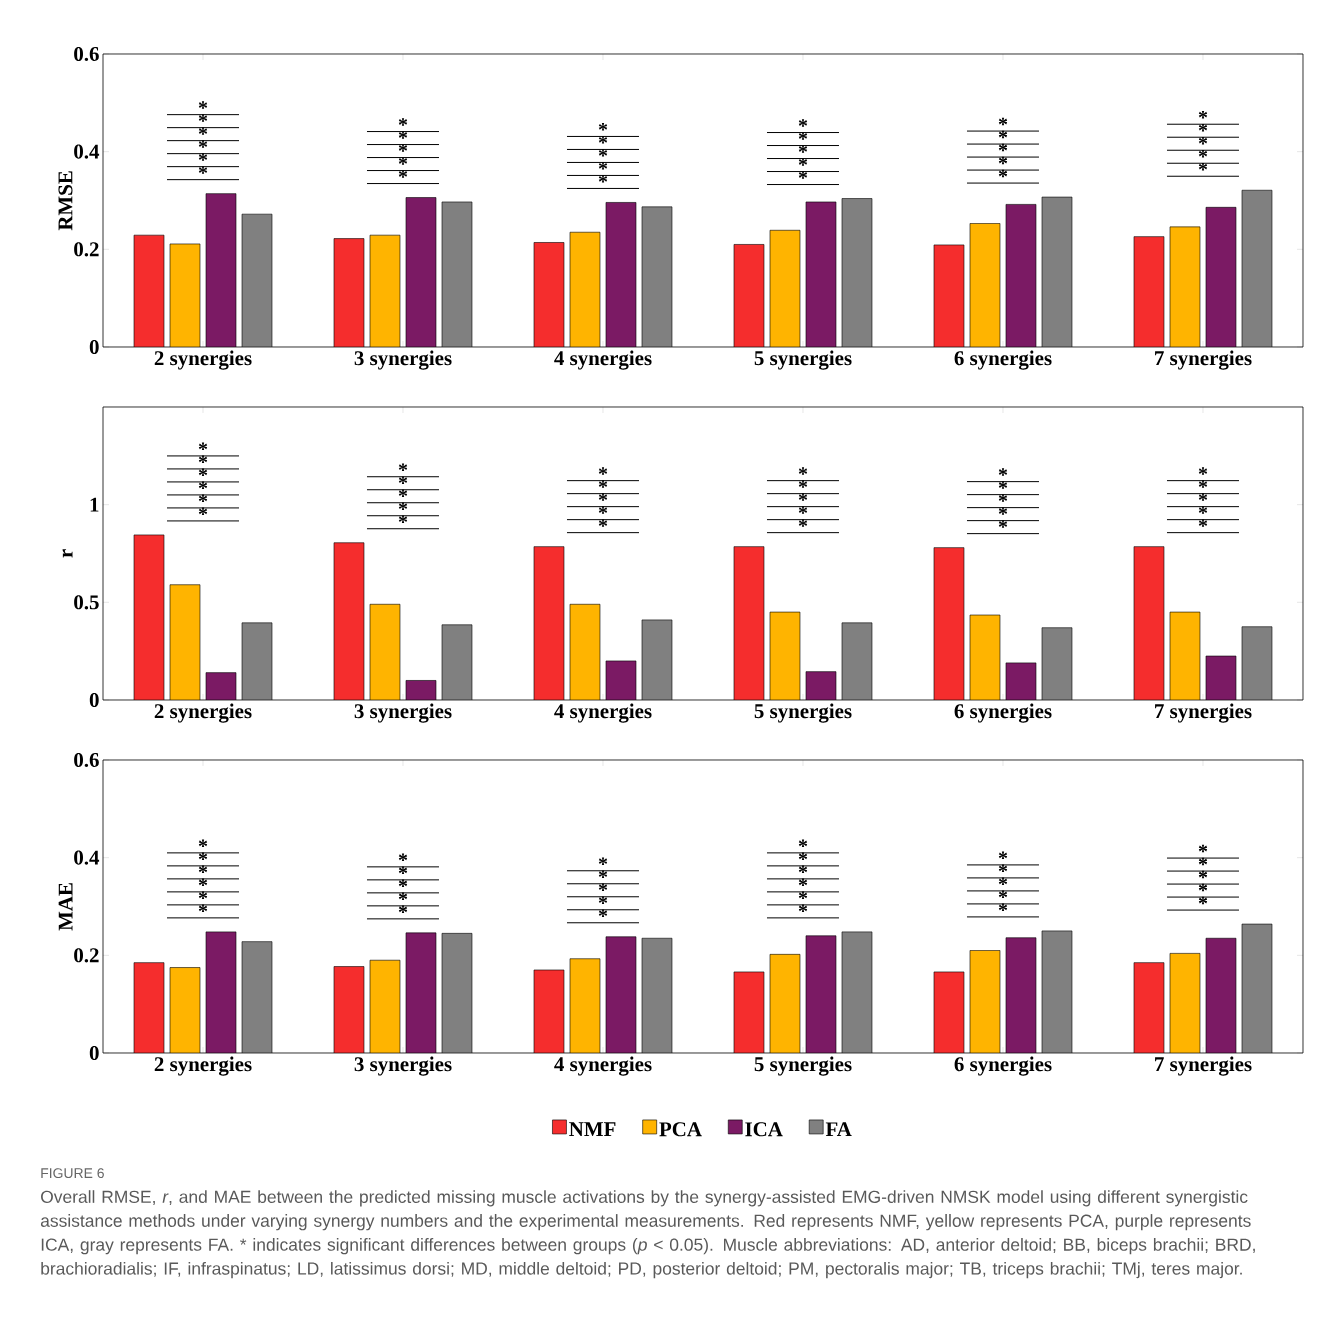 The image size is (1320, 1324). What do you see at coordinates (86, 54) in the screenshot?
I see `y-tick-label: 0.6` at bounding box center [86, 54].